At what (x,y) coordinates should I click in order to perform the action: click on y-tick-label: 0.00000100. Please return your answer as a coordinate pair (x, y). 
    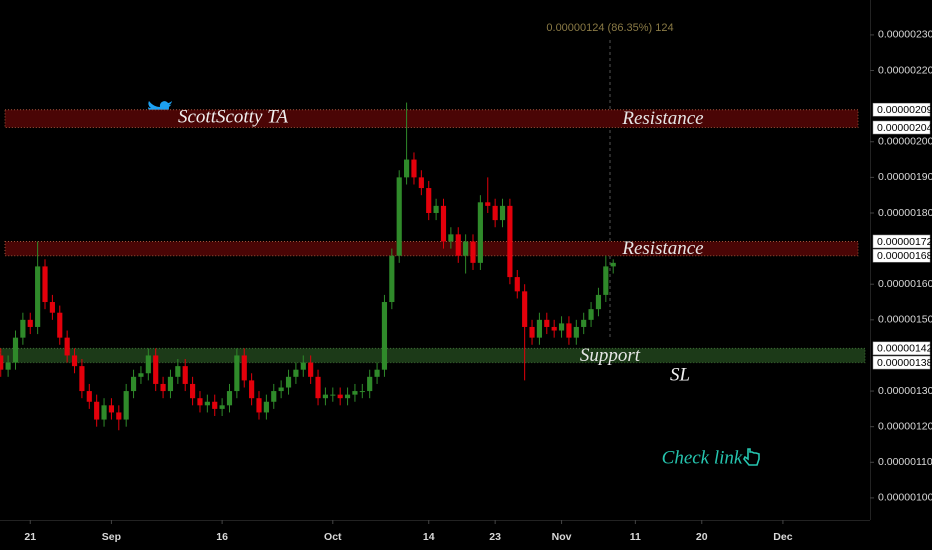
    Looking at the image, I should click on (905, 498).